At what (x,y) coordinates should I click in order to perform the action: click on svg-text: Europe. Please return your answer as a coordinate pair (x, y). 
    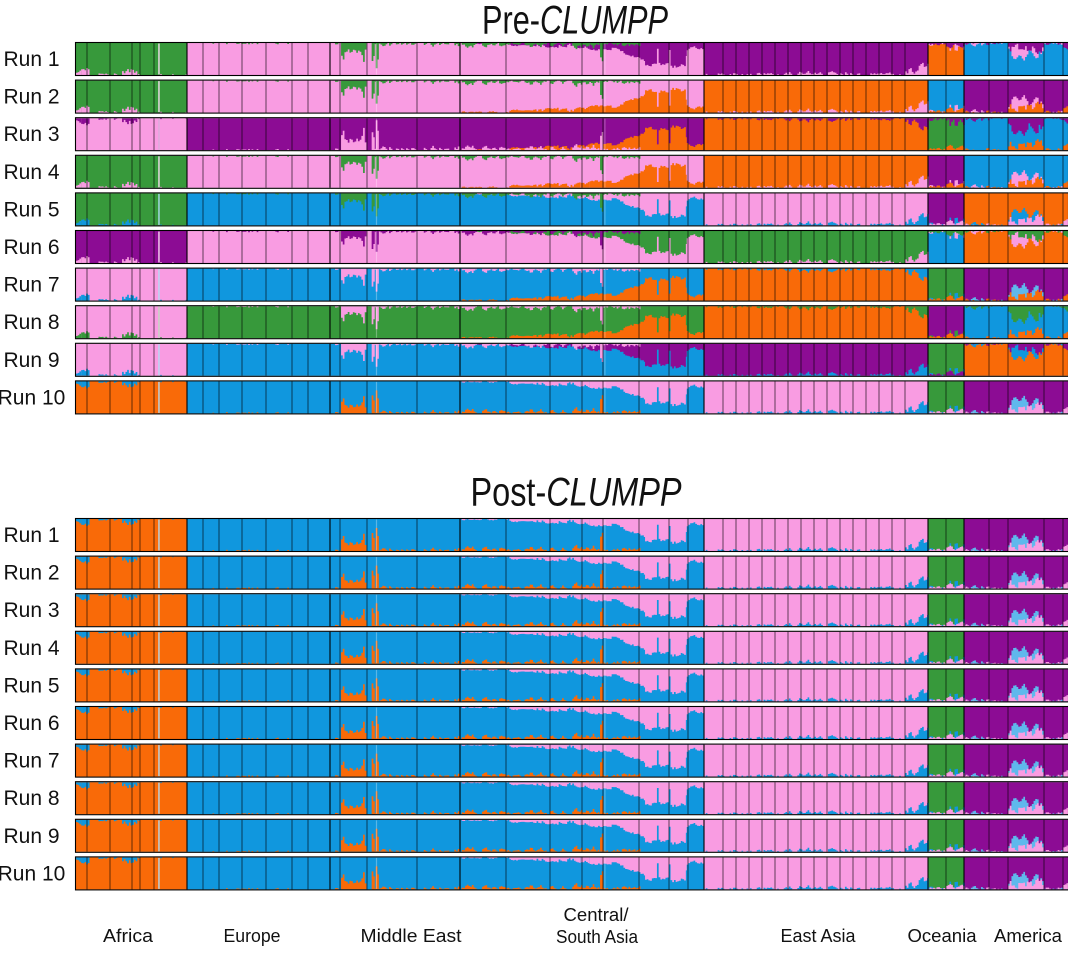
    Looking at the image, I should click on (252, 936).